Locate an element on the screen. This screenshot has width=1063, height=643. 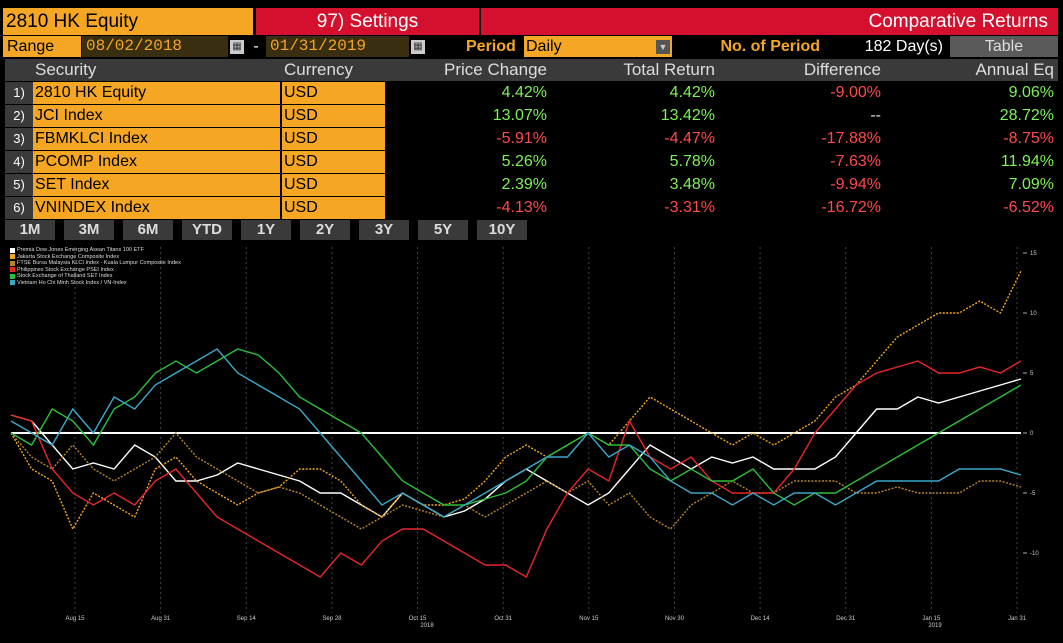
price-change-cell: -4.13% is located at coordinates (521, 207).